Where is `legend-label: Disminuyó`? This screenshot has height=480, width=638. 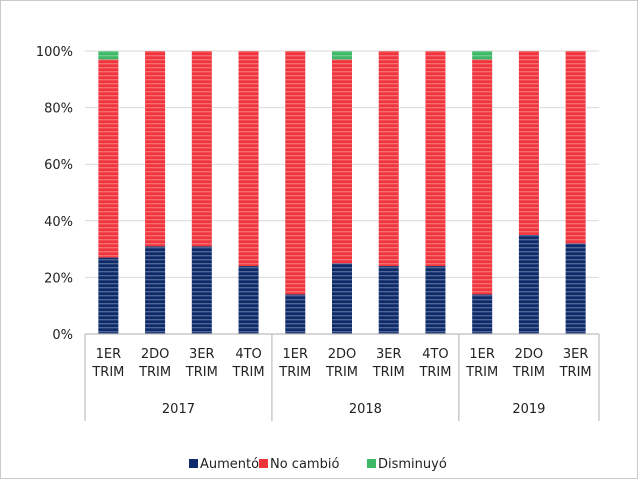
legend-label: Disminuyó is located at coordinates (412, 464).